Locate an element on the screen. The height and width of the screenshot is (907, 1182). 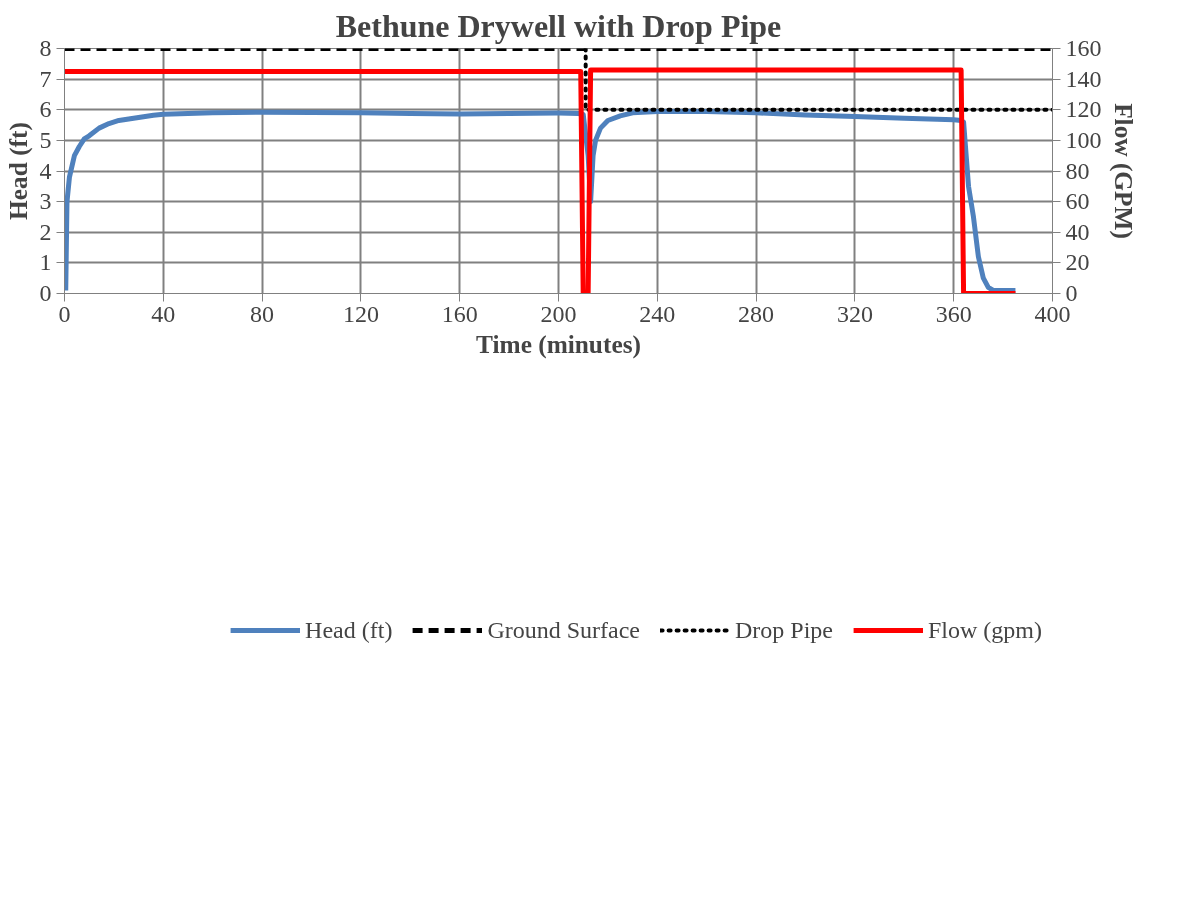
y-tick-label: 6 is located at coordinates (45, 109).